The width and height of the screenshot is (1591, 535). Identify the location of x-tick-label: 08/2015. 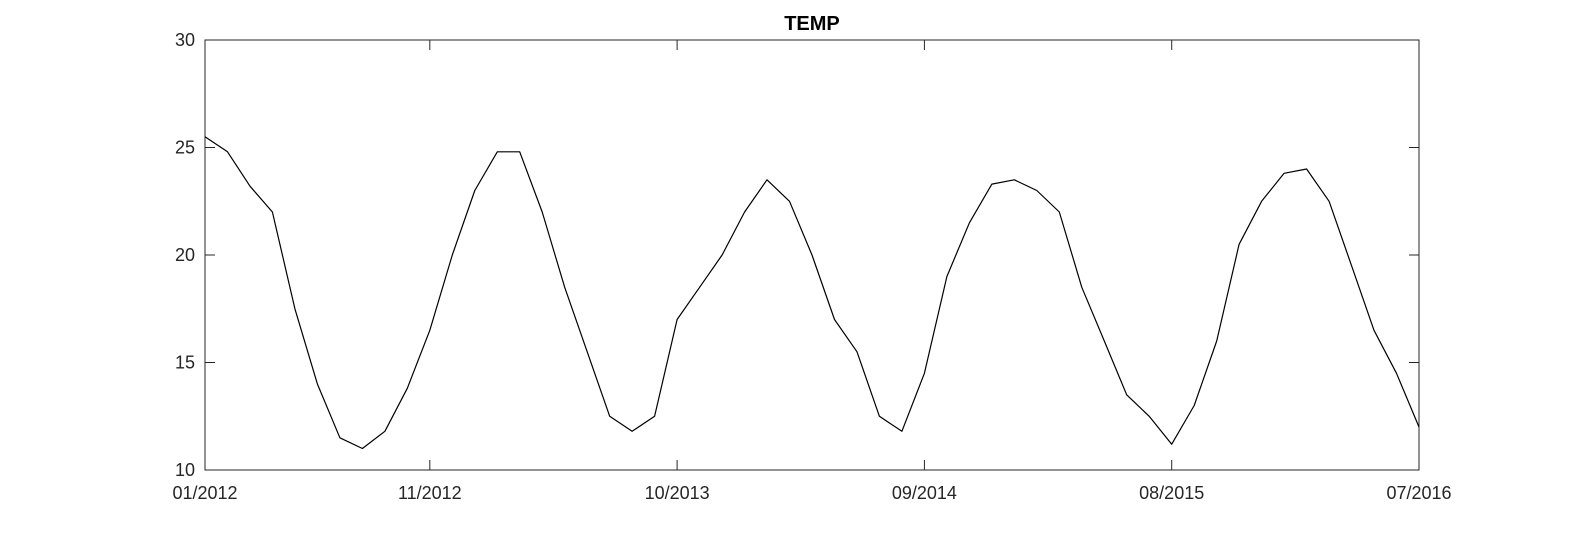
(1171, 493).